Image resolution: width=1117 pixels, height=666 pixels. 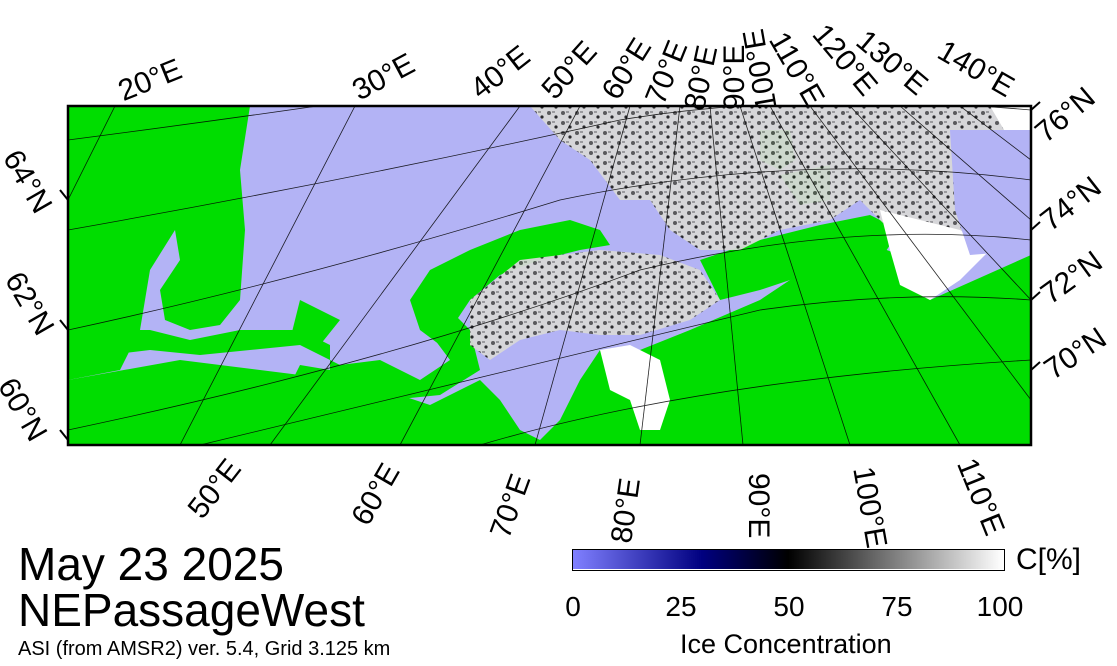 What do you see at coordinates (635, 387) in the screenshot?
I see `sea-ice-ob-gulf` at bounding box center [635, 387].